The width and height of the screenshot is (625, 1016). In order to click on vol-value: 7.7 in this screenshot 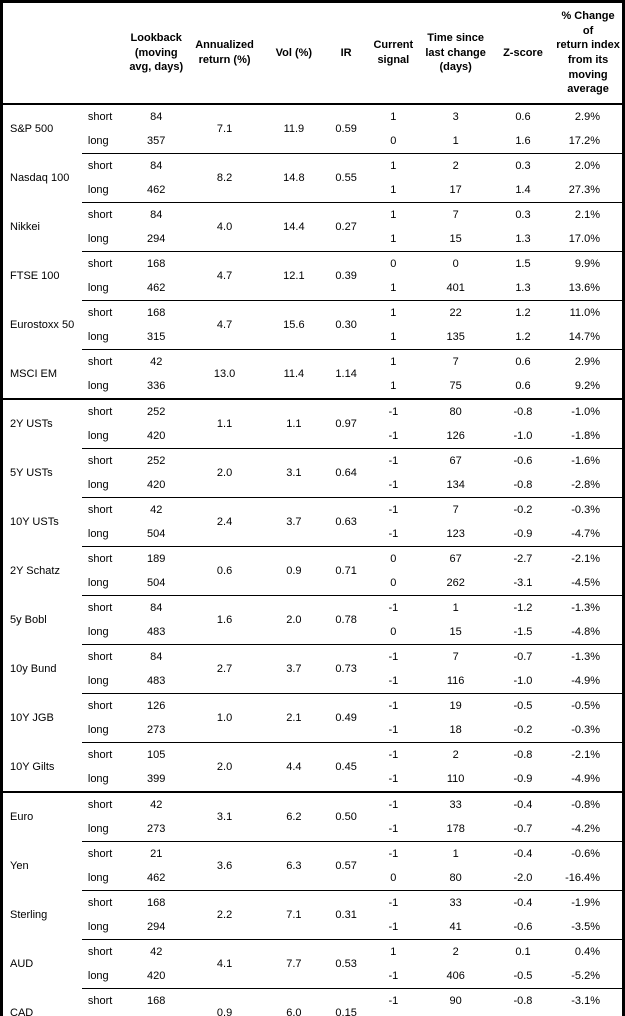, I will do `click(294, 964)`.